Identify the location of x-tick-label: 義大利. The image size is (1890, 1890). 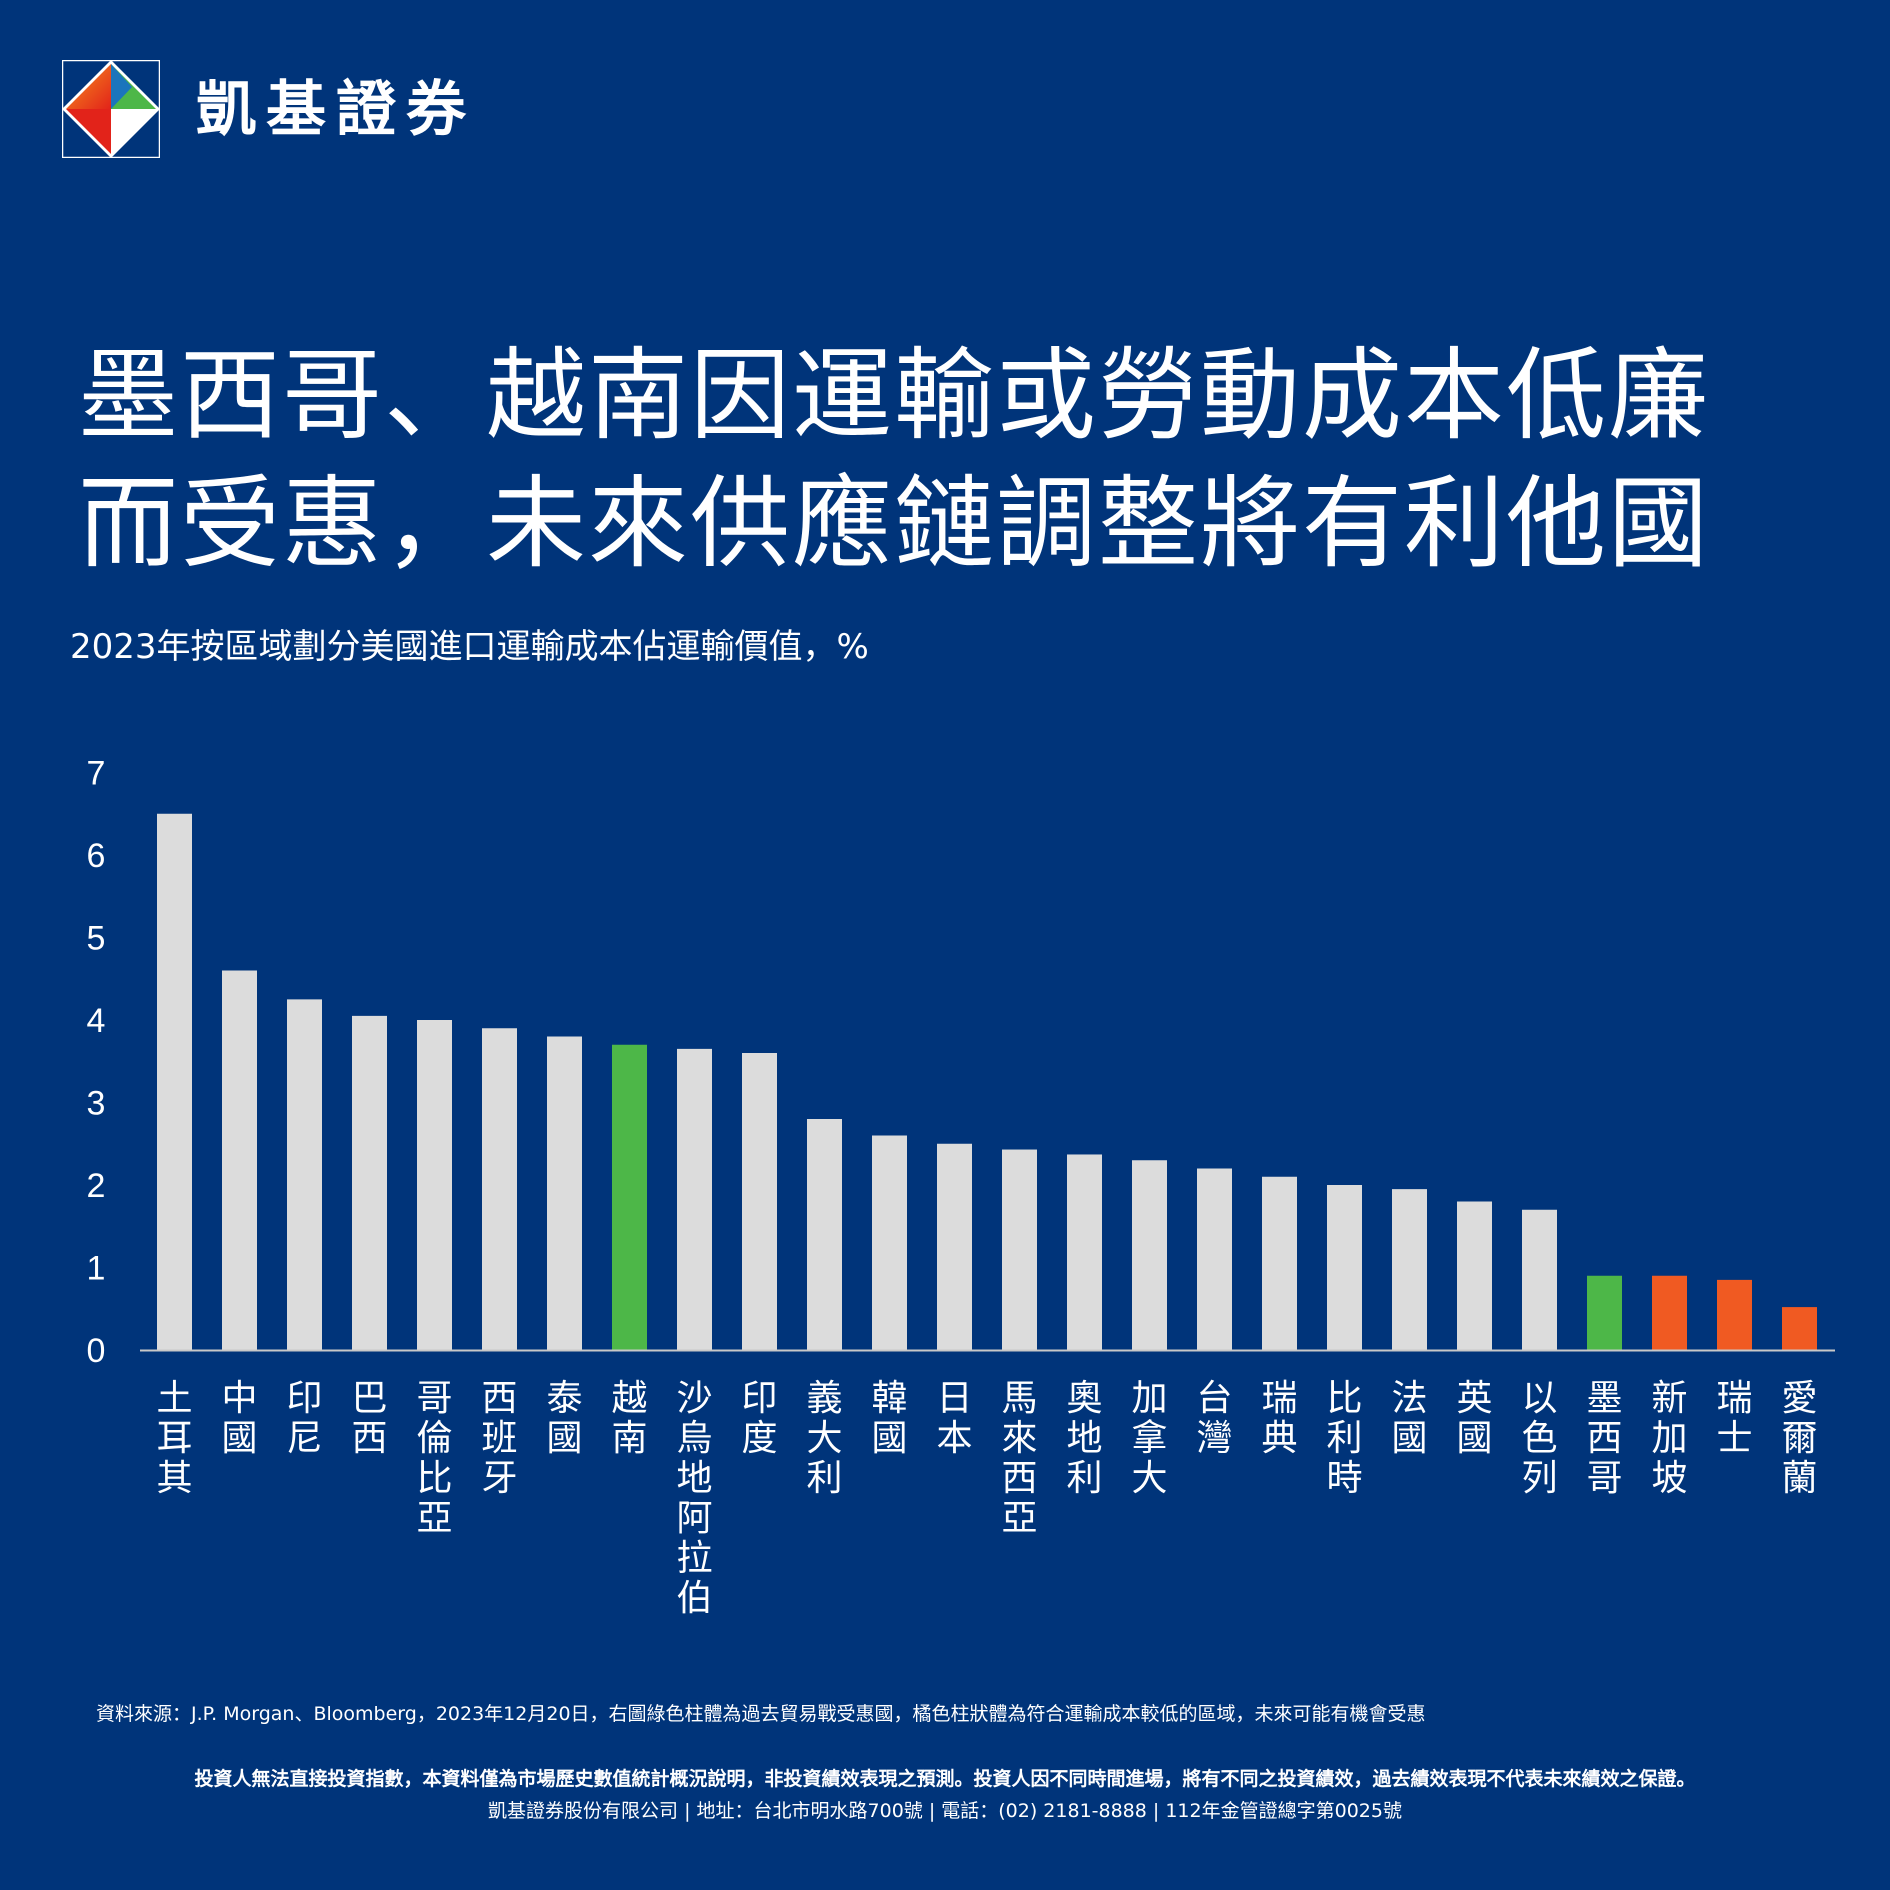
(824, 1438).